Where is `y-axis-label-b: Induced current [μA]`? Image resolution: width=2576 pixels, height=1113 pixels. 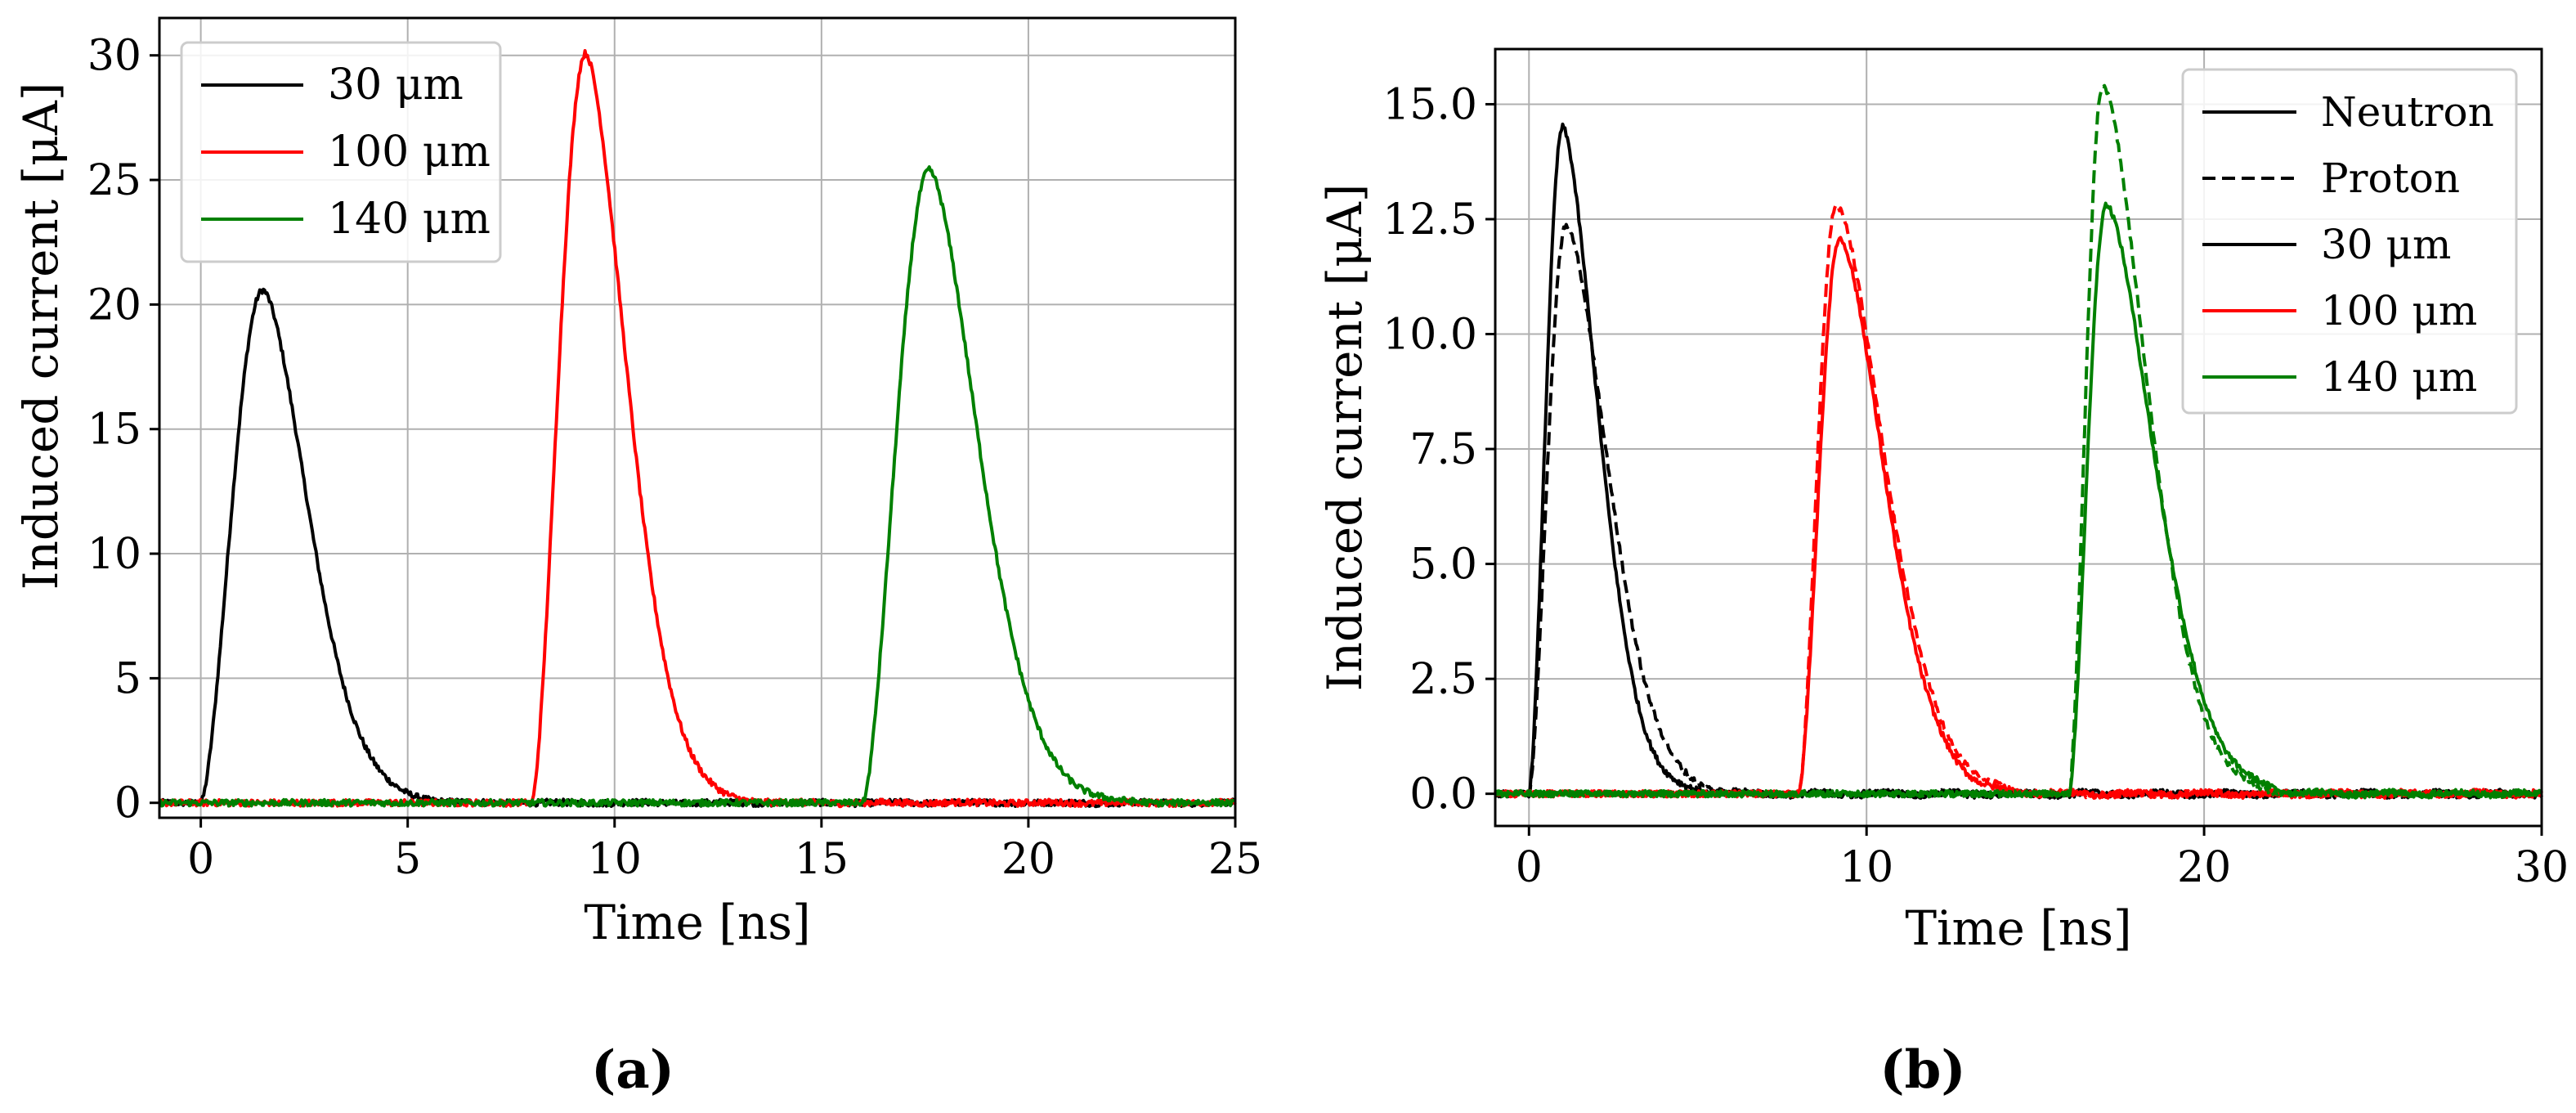 y-axis-label-b: Induced current [μA] is located at coordinates (1345, 438).